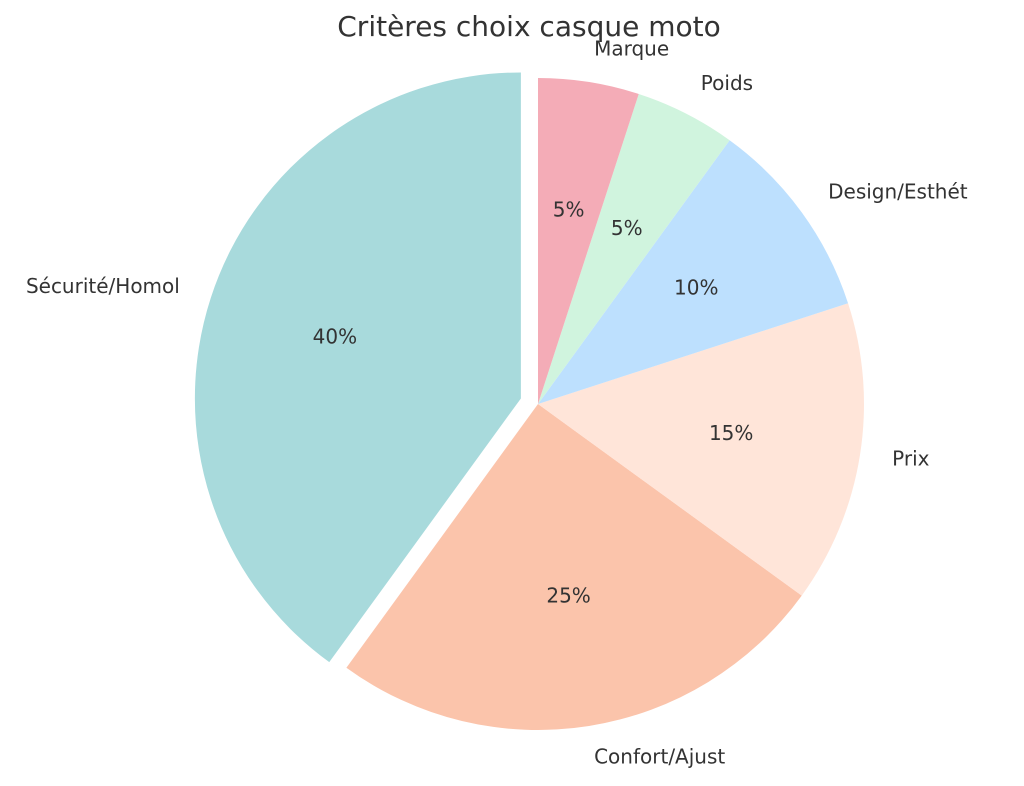 The height and width of the screenshot is (786, 1024). I want to click on pie-slice-prix, so click(701, 449).